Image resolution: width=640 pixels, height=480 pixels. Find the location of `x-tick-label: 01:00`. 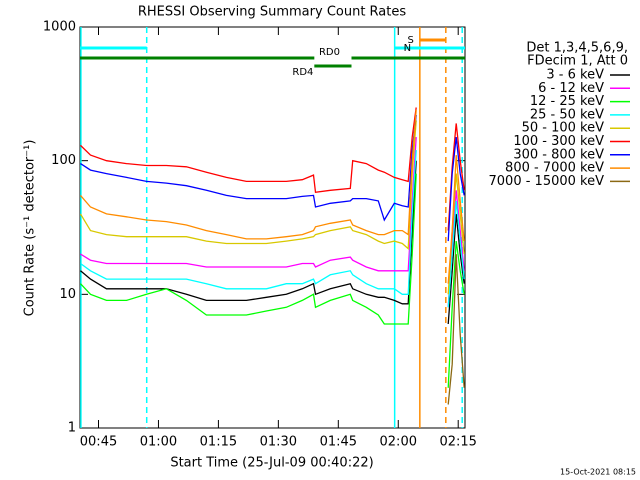

x-tick-label: 01:00 is located at coordinates (158, 442).